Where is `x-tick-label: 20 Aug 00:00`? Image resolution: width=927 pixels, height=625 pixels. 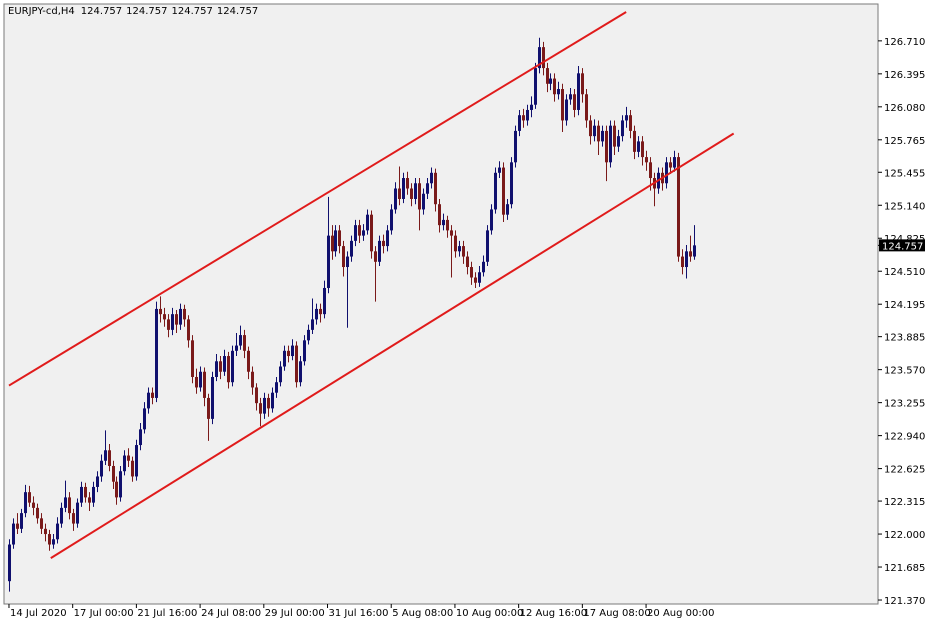
x-tick-label: 20 Aug 00:00 is located at coordinates (680, 613).